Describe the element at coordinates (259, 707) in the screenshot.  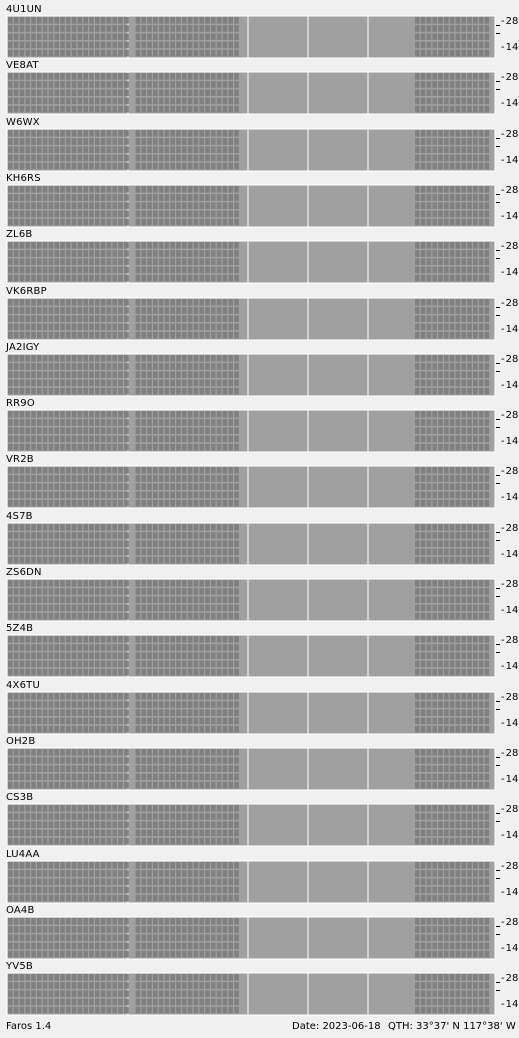
I see `beacon-panel: 4X6TU2814` at that location.